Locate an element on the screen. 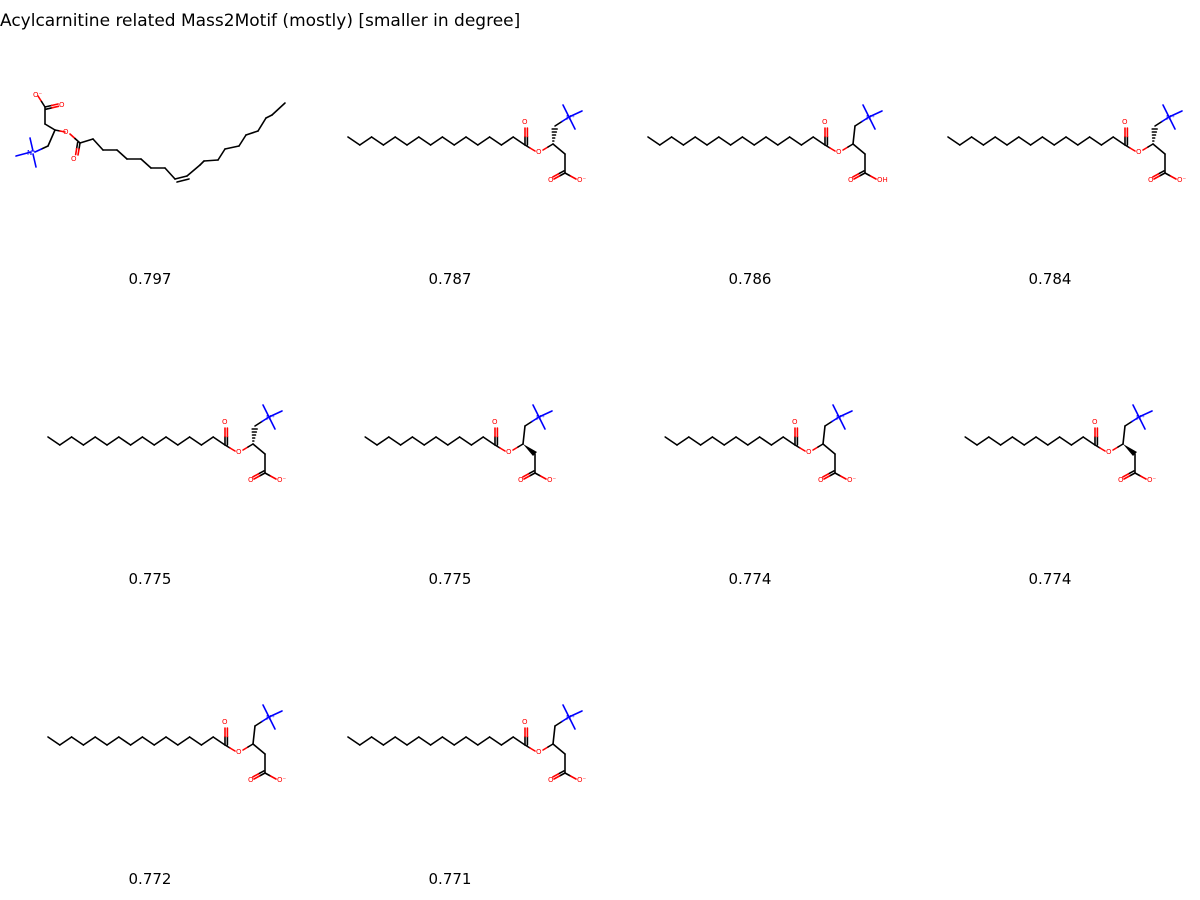 The height and width of the screenshot is (900, 1200). similarity-score: 0.774 is located at coordinates (750, 579).